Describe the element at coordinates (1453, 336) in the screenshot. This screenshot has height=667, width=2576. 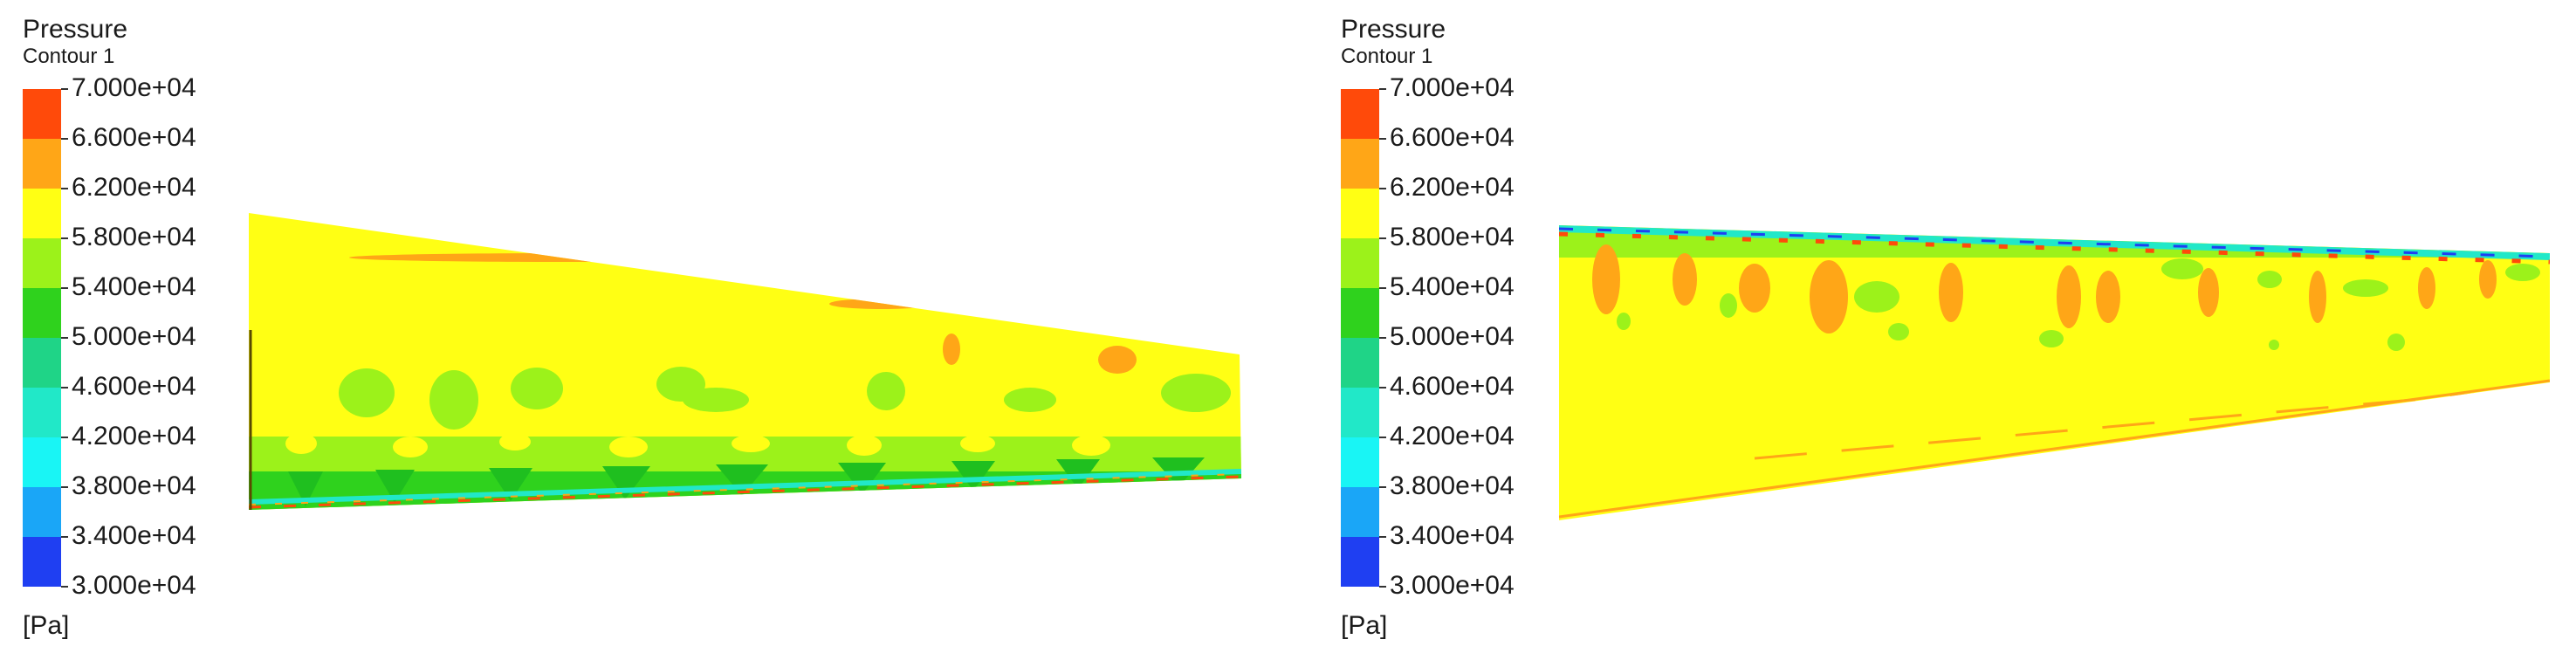
I see `legend-tick-label: 5.000e+04` at that location.